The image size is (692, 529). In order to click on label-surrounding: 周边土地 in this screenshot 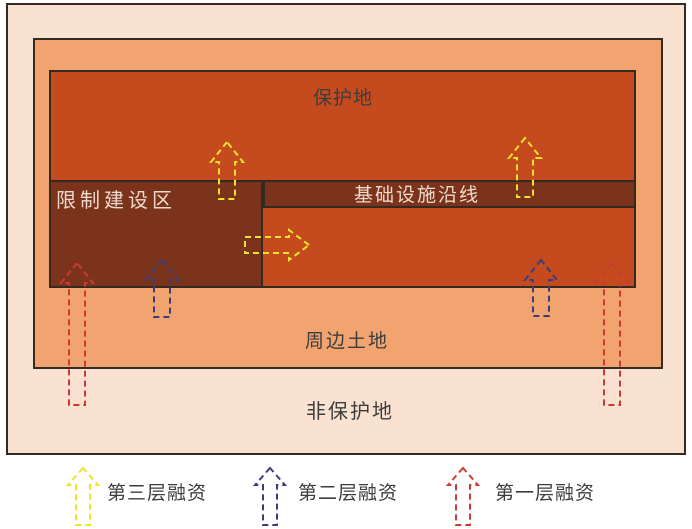, I will do `click(347, 341)`.